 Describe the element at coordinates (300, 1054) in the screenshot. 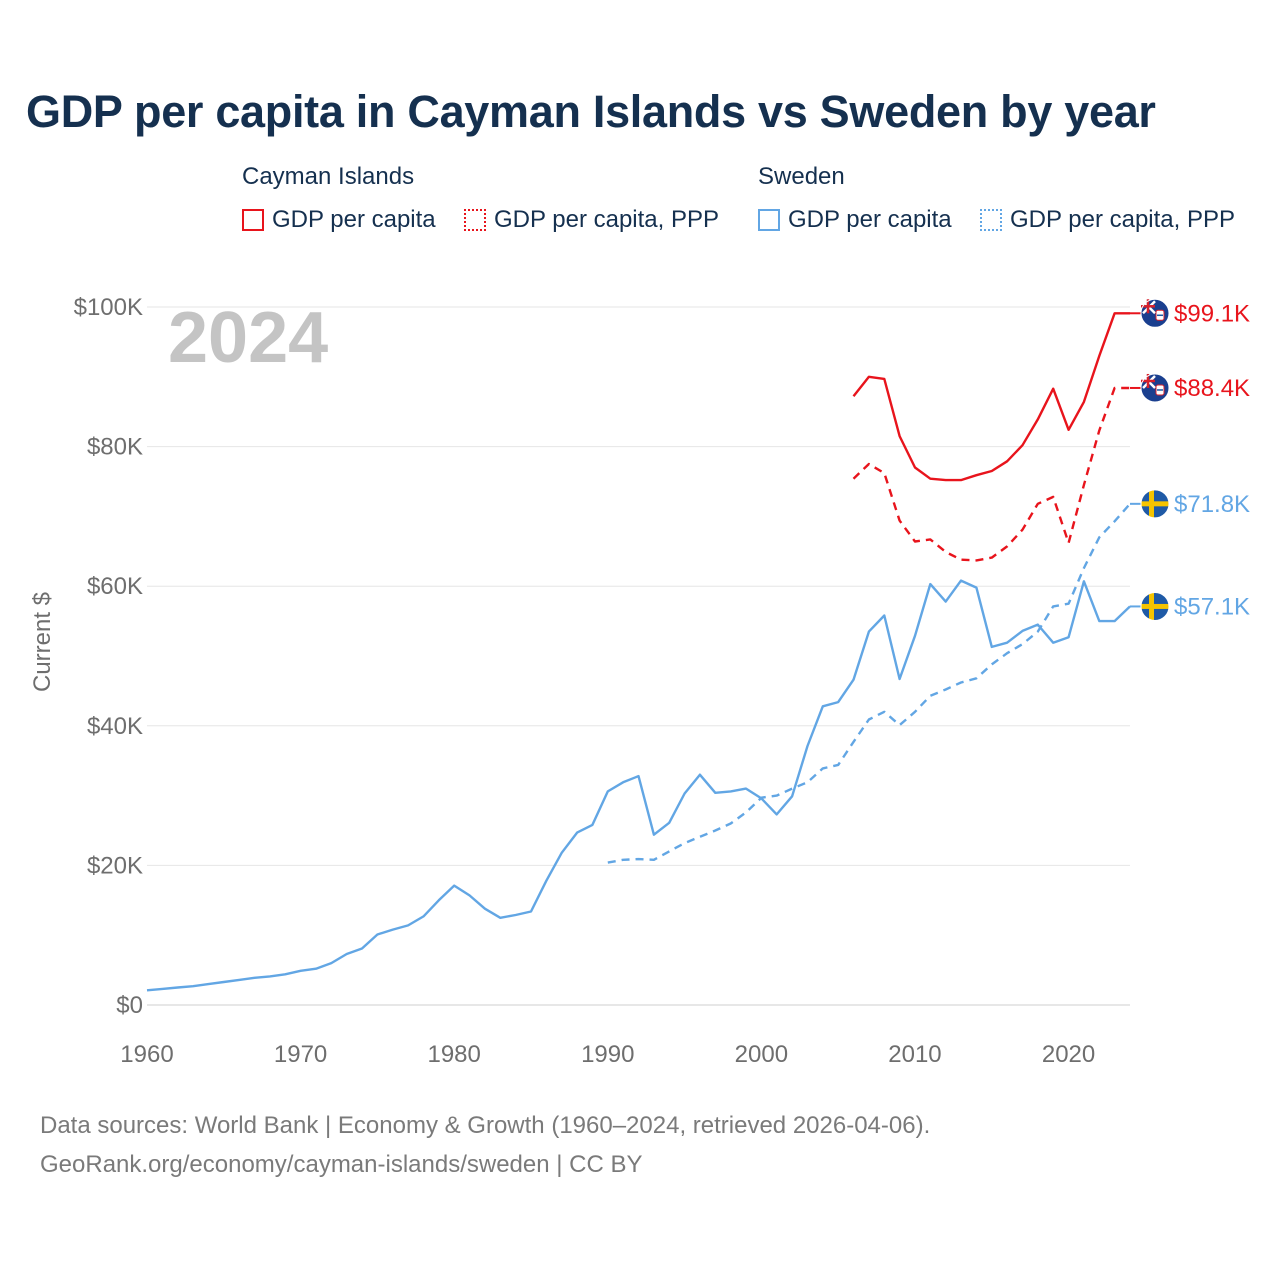

I see `x-tick-label: 1970` at that location.